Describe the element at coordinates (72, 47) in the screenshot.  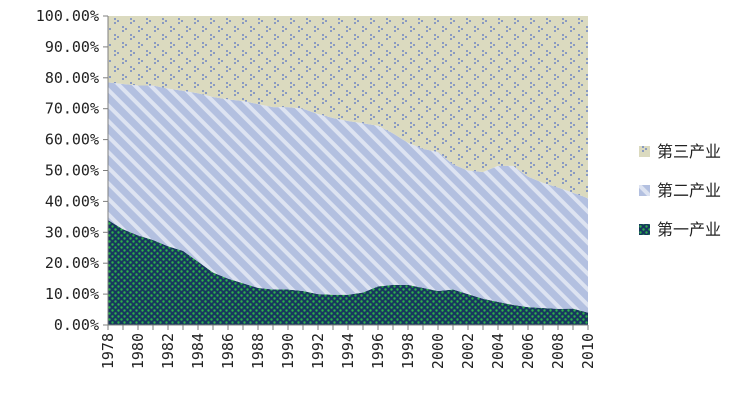
I see `y-tick-label: 90.00%` at that location.